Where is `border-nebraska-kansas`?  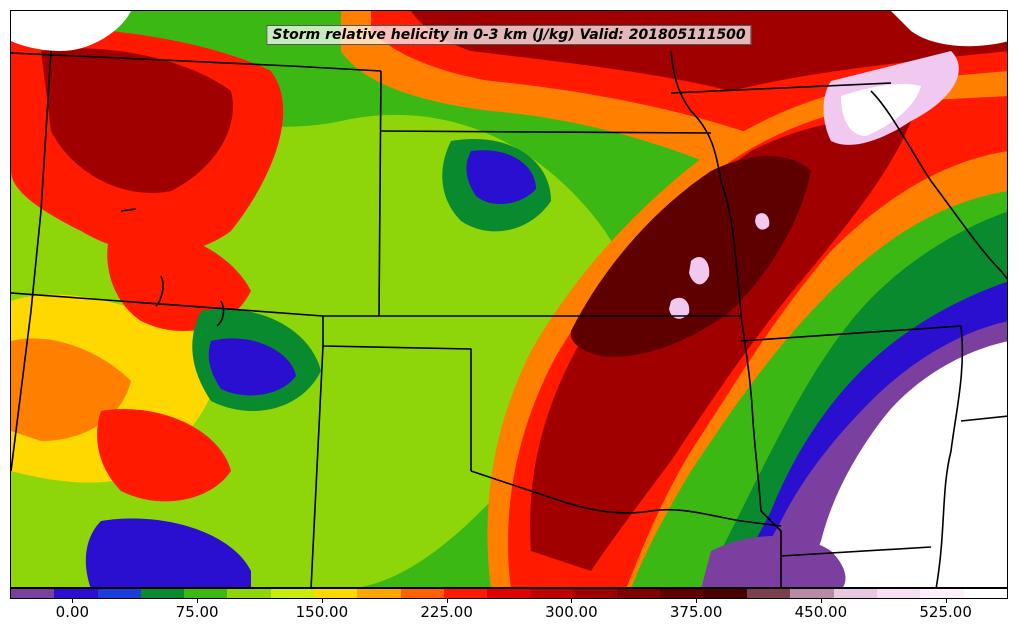
border-nebraska-kansas is located at coordinates (546, 132).